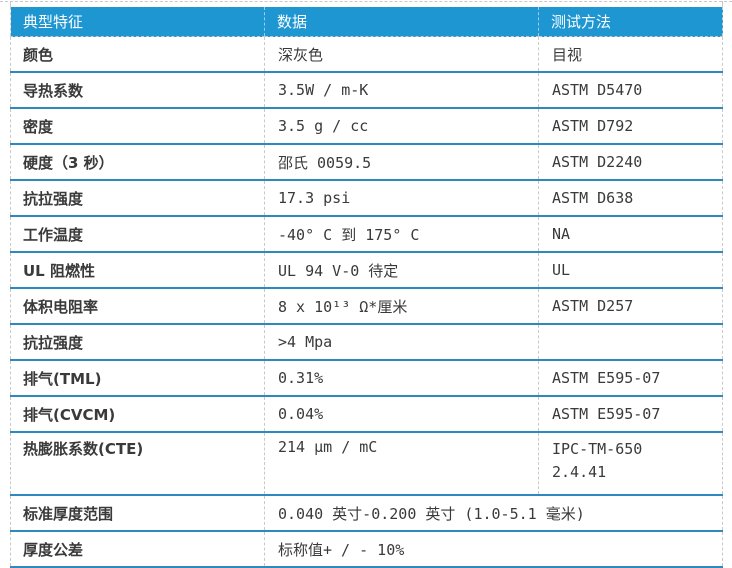 Image resolution: width=732 pixels, height=568 pixels. What do you see at coordinates (137, 549) in the screenshot?
I see `feature-cell: 厚度公差` at bounding box center [137, 549].